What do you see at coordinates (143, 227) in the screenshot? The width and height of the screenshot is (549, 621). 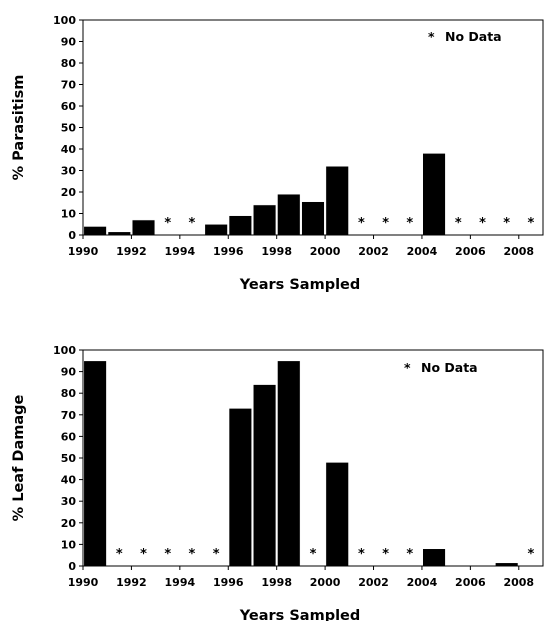 I see `bar-1992` at bounding box center [143, 227].